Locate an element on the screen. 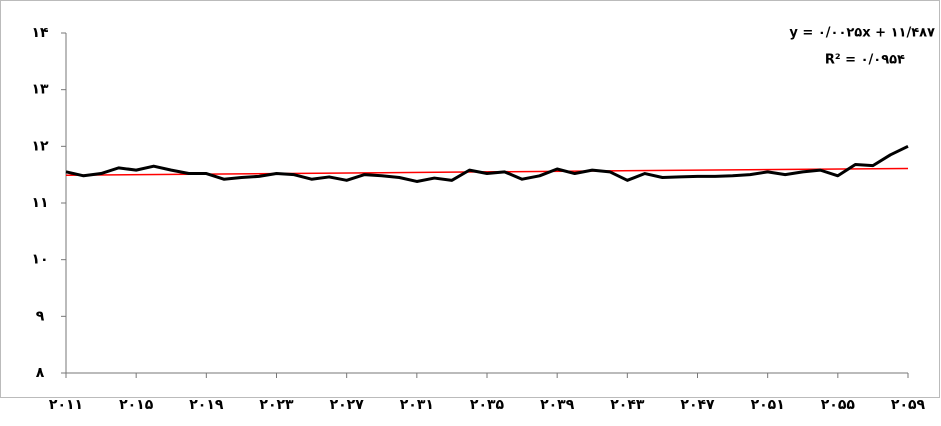 This screenshot has width=941, height=426. x-tick-label: ۲۰۱۱ is located at coordinates (66, 405).